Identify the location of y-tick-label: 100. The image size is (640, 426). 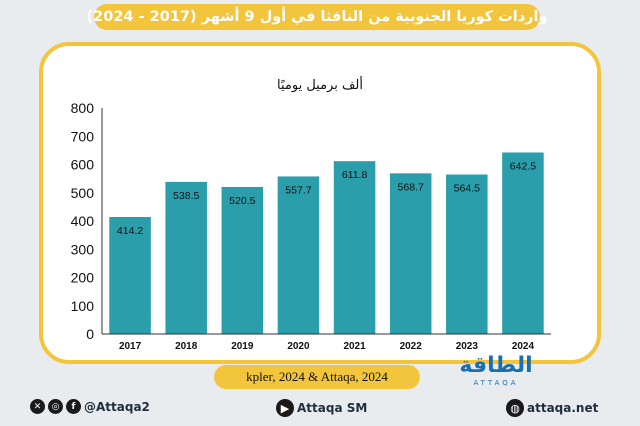
(83, 306).